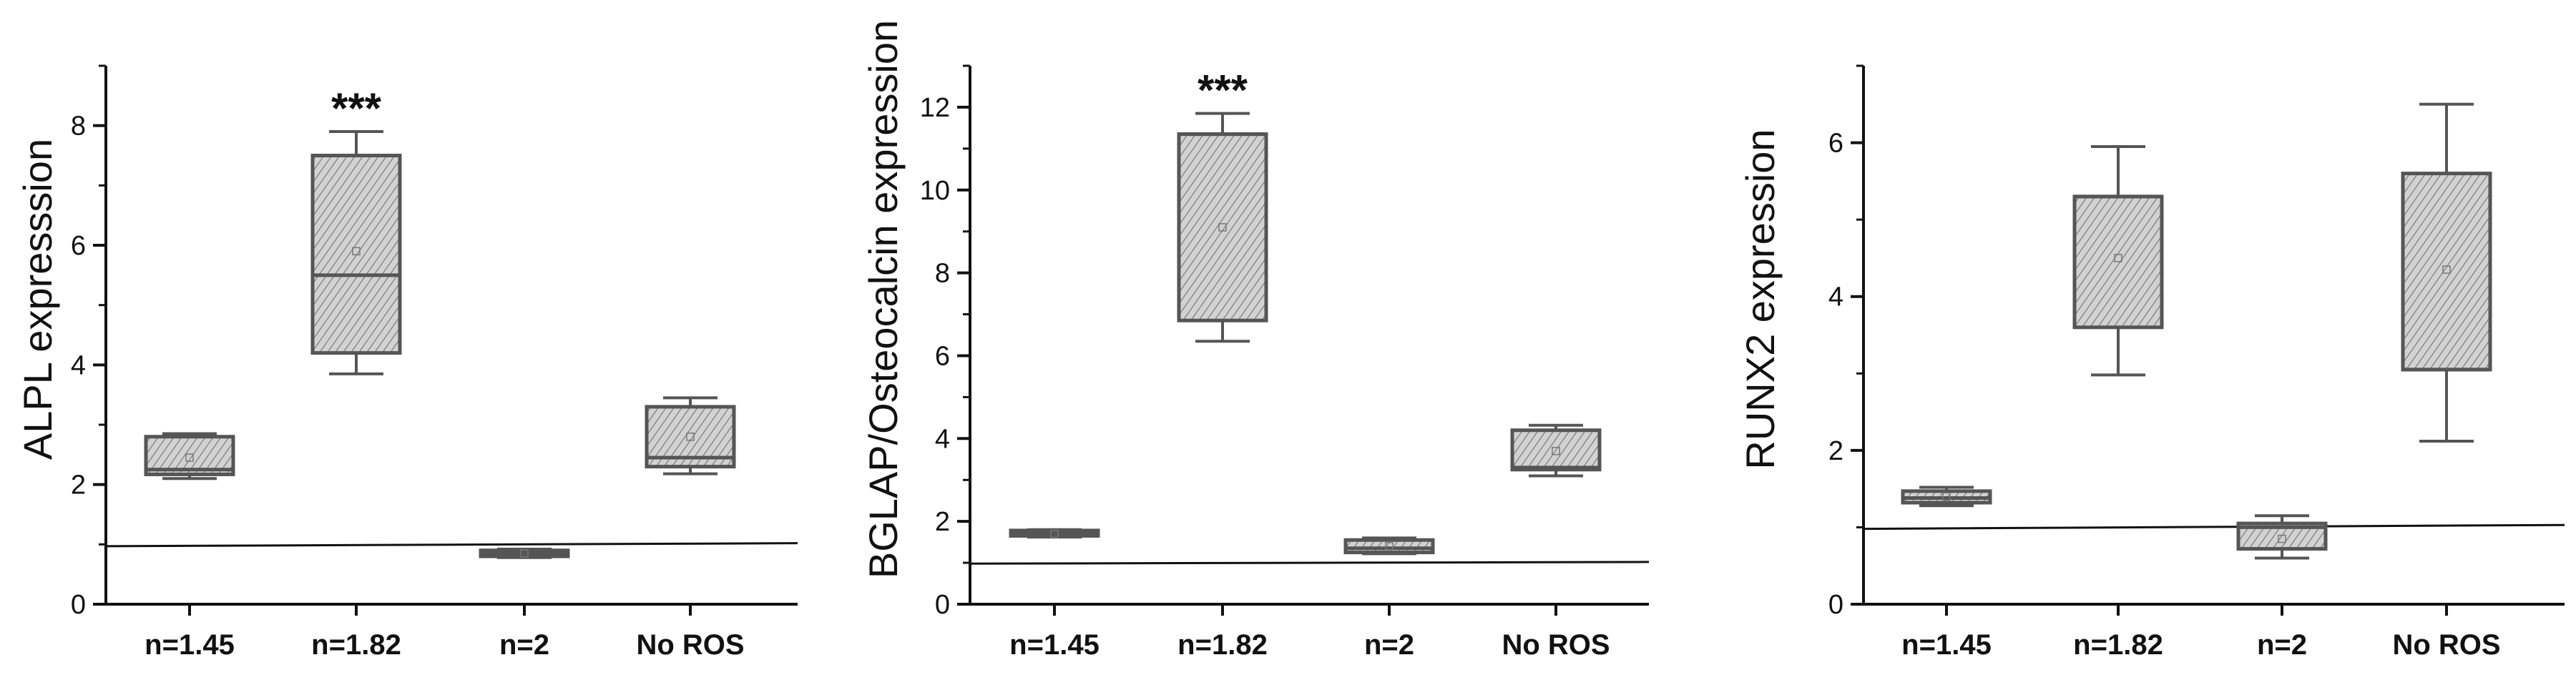 The width and height of the screenshot is (2576, 680). Describe the element at coordinates (935, 108) in the screenshot. I see `y-tick-label: 12` at that location.